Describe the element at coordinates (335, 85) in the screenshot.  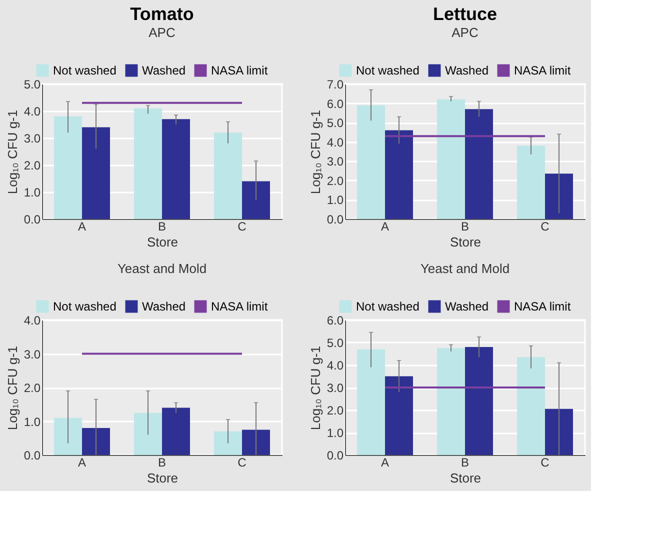
I see `y-tick-label: 7.0` at that location.